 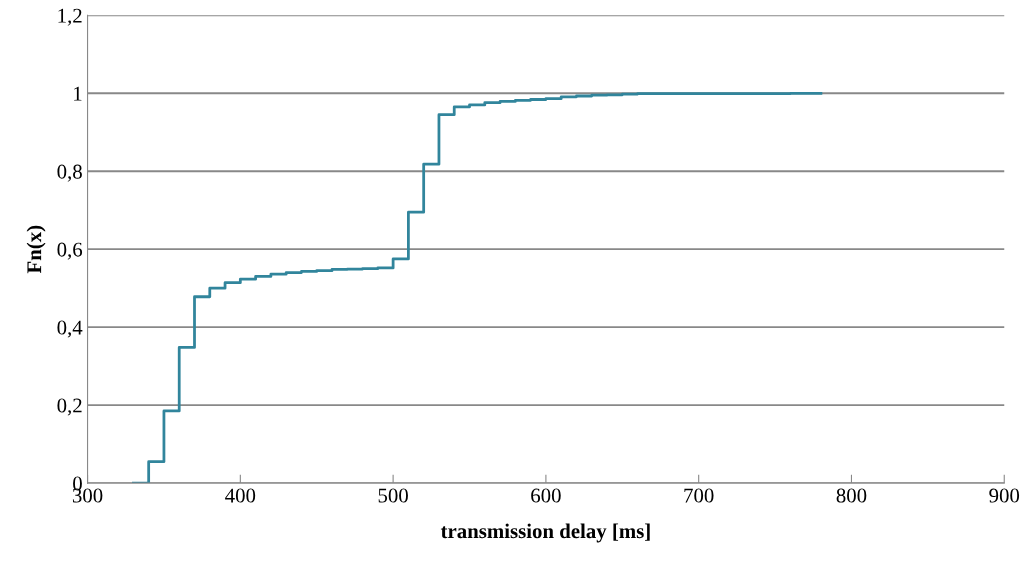 What do you see at coordinates (69, 407) in the screenshot?
I see `y-tick-label: 0,2` at bounding box center [69, 407].